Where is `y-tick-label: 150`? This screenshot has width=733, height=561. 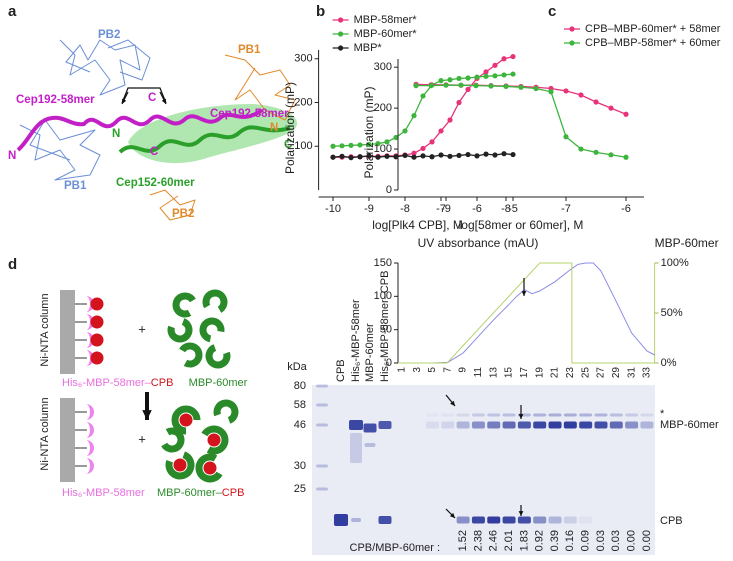 y-tick-label: 150 is located at coordinates (383, 263).